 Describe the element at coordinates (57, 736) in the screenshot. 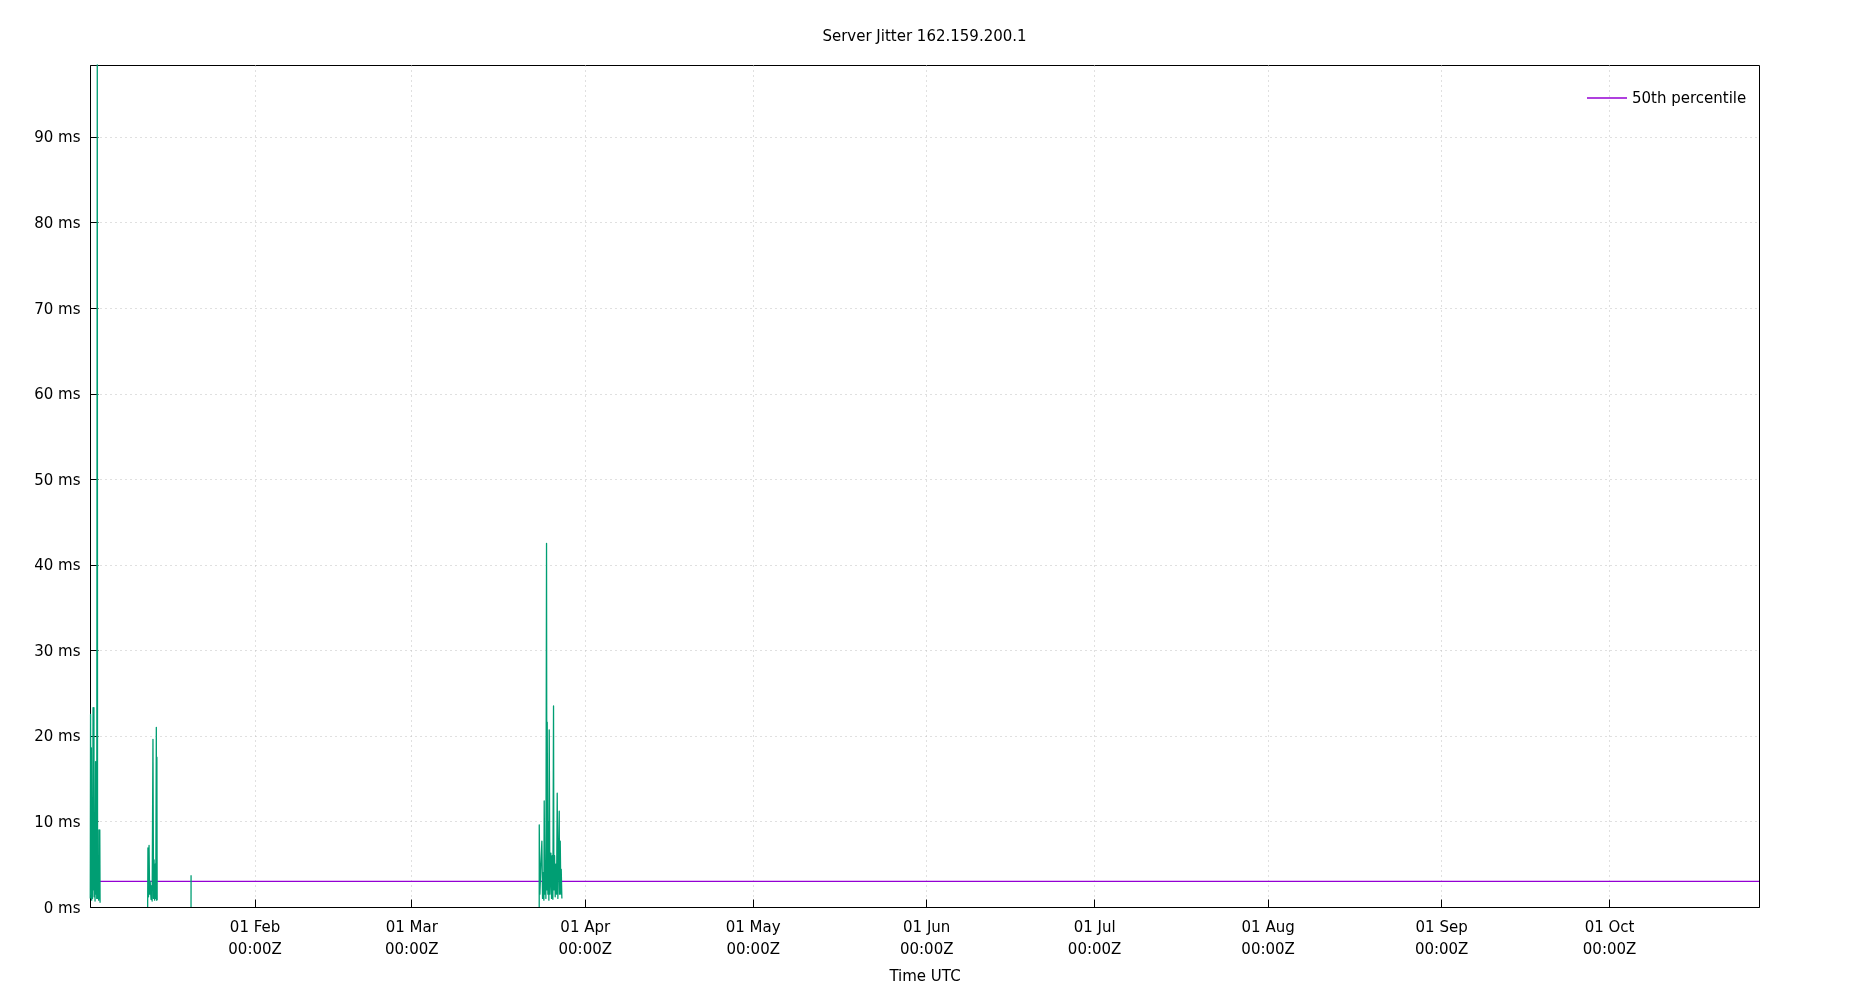

I see `y-tick-label: 20 ms` at that location.